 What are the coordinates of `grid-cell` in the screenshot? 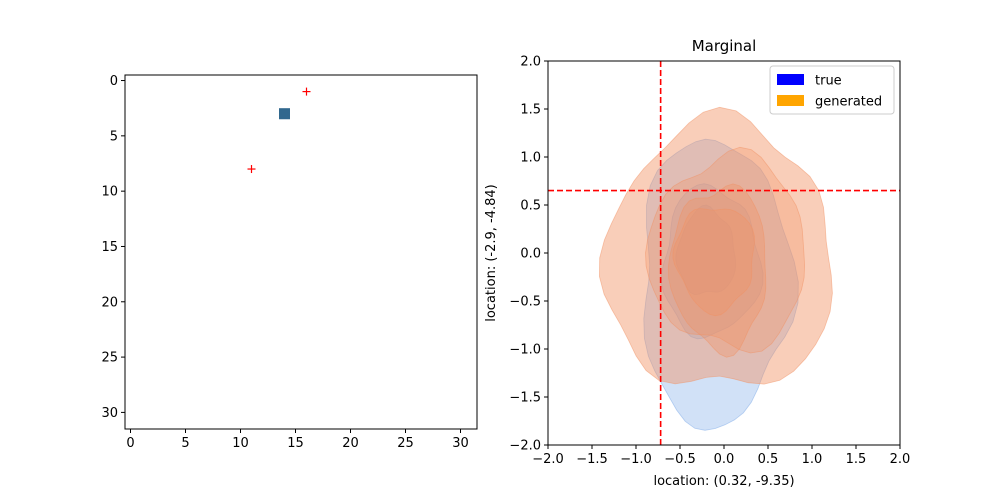 It's located at (284, 114).